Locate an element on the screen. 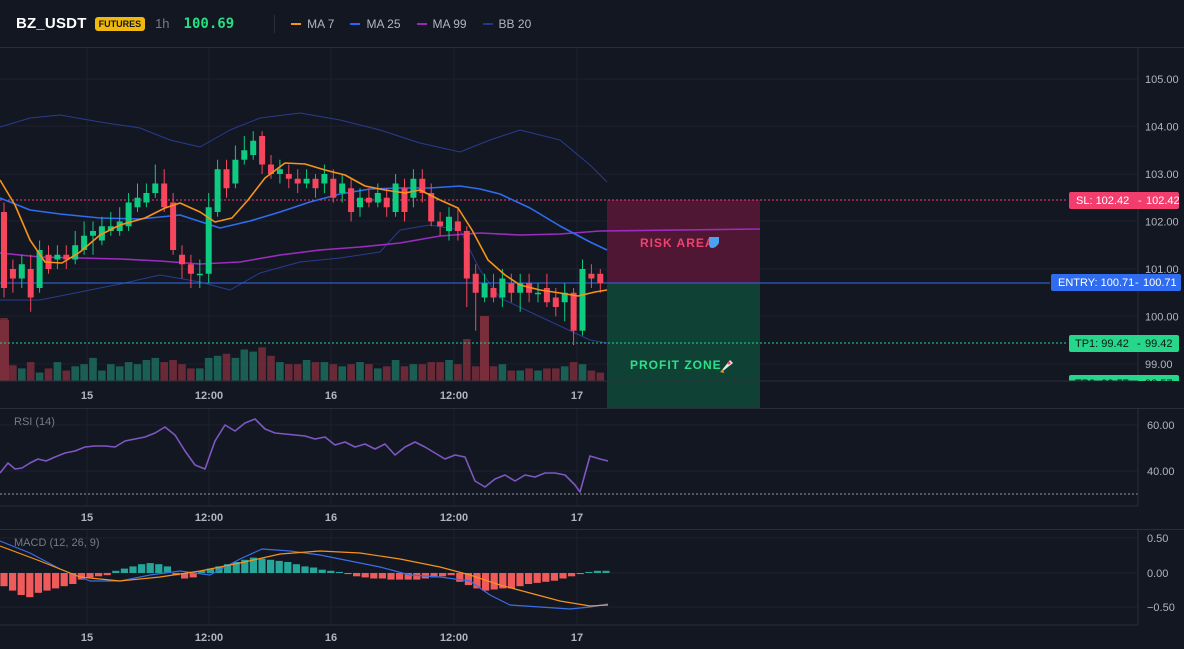  signal-line is located at coordinates (304, 576).